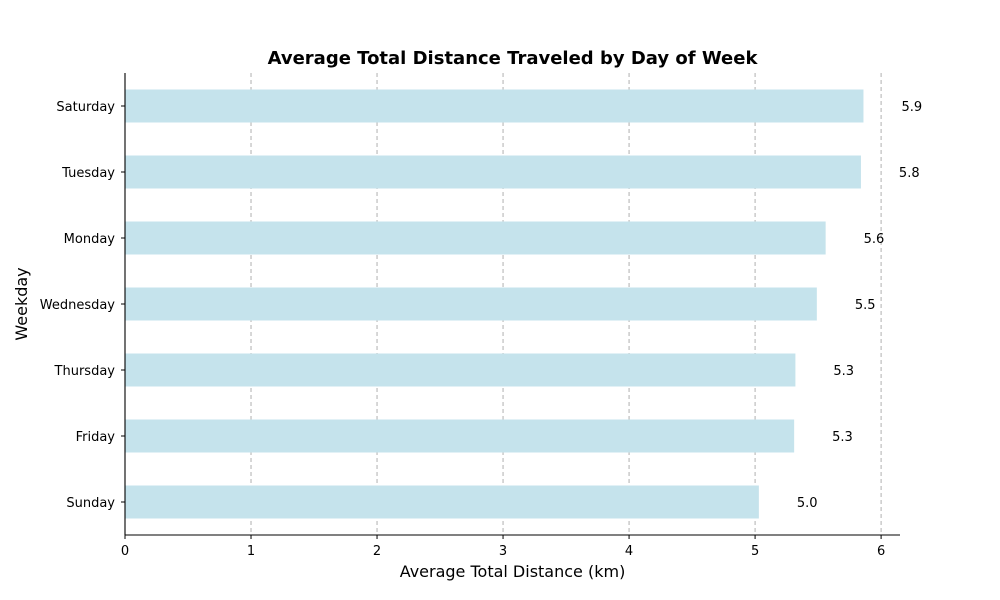 This screenshot has width=1000, height=600. What do you see at coordinates (513, 571) in the screenshot?
I see `x-axis-title: Average Total Distance (km)` at bounding box center [513, 571].